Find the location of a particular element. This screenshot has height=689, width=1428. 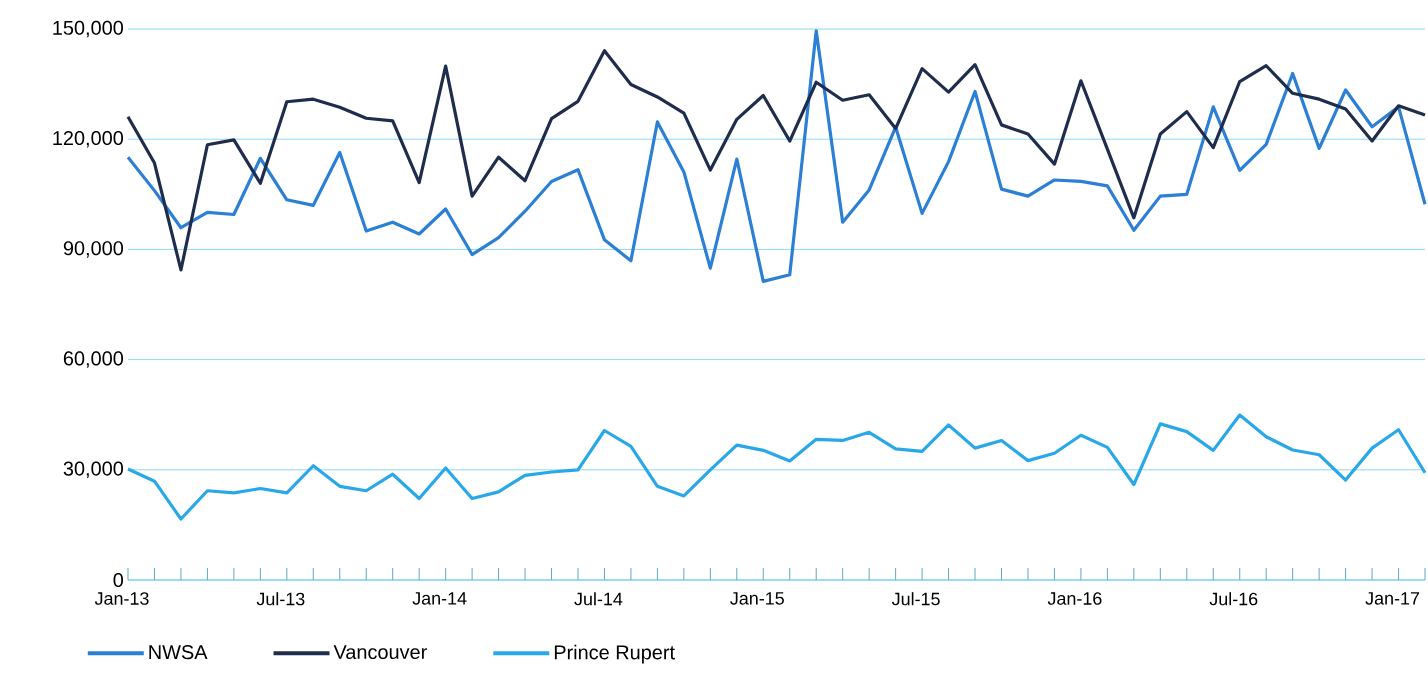

y-tick-label: 30,000 is located at coordinates (93, 470).